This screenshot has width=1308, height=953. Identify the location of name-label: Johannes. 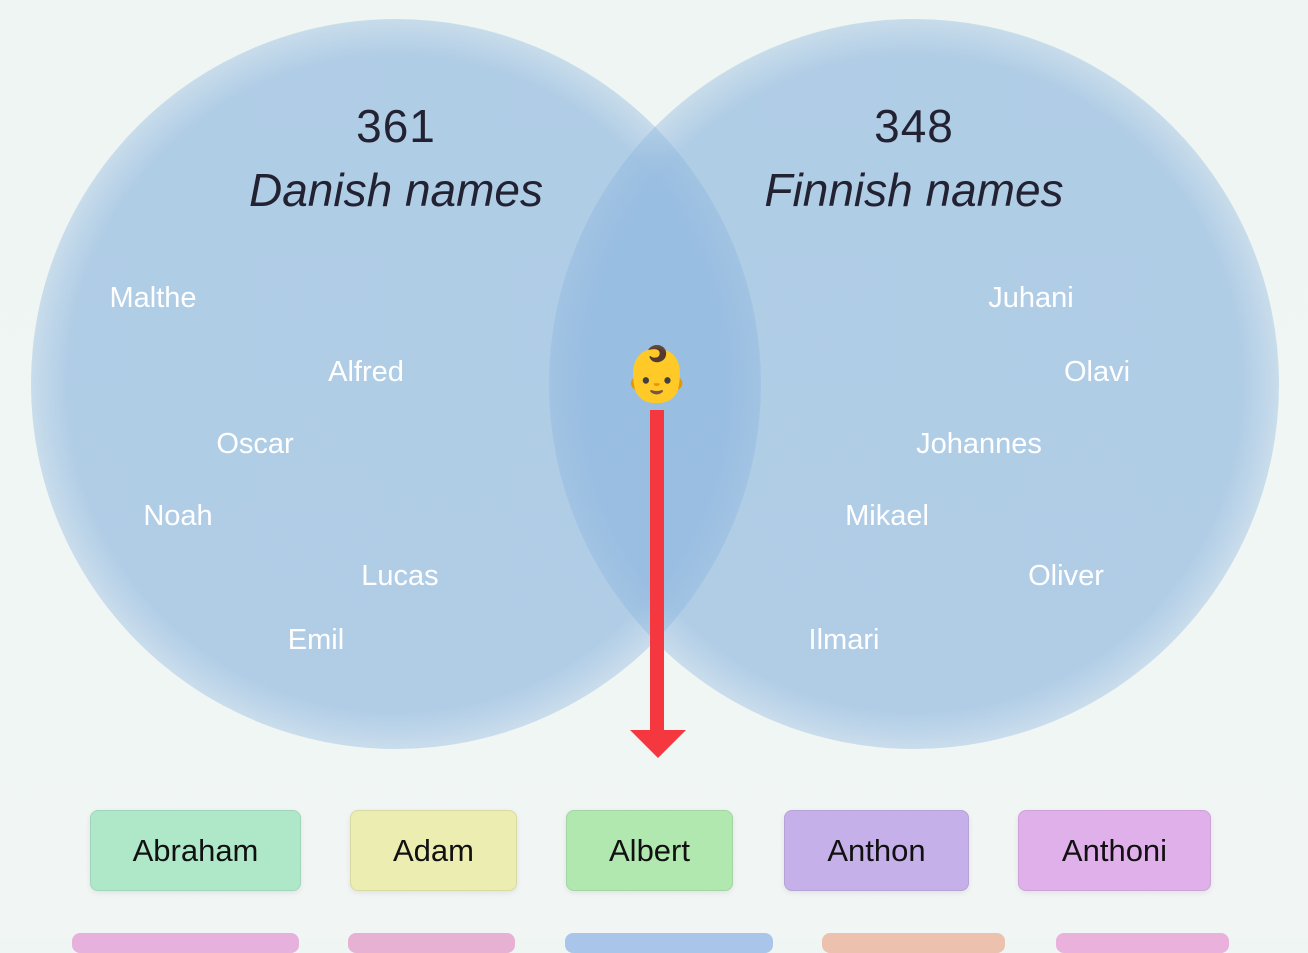
(979, 444).